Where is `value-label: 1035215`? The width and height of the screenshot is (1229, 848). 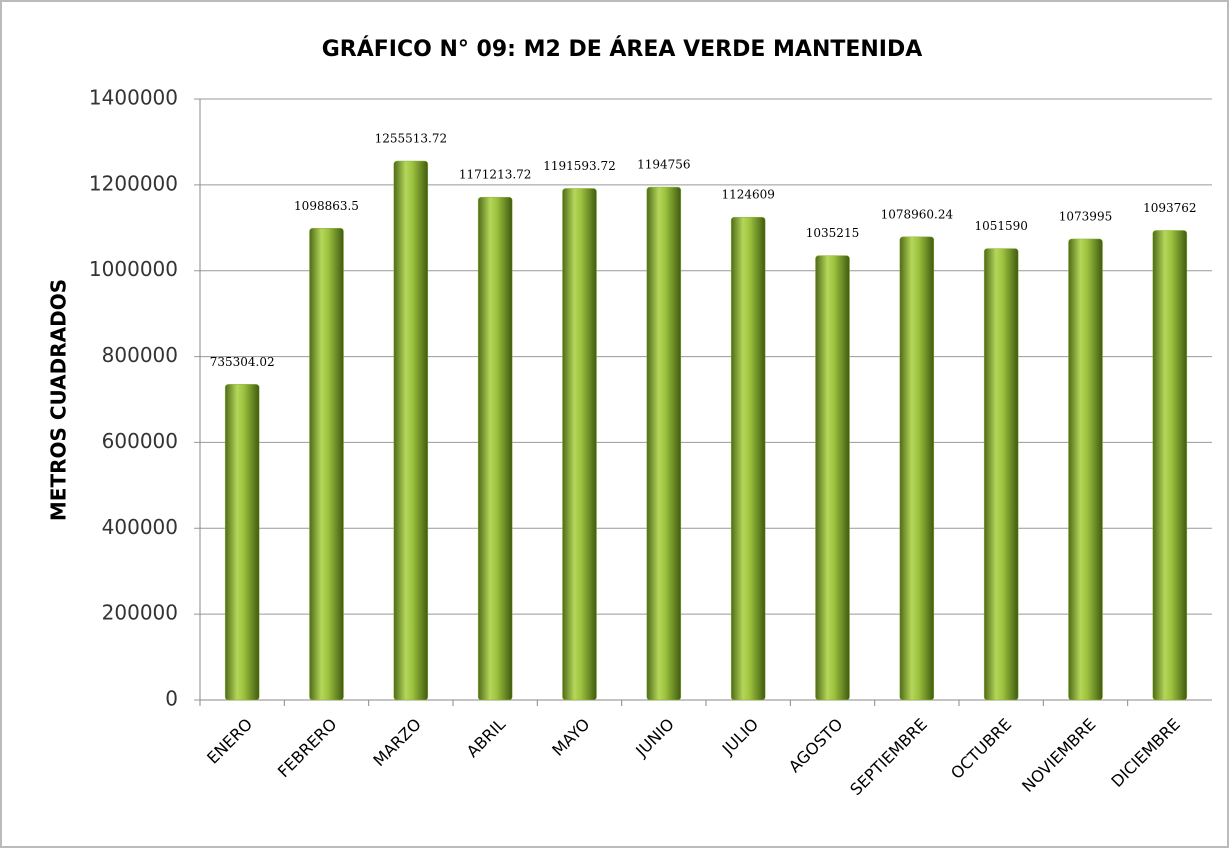 value-label: 1035215 is located at coordinates (832, 233).